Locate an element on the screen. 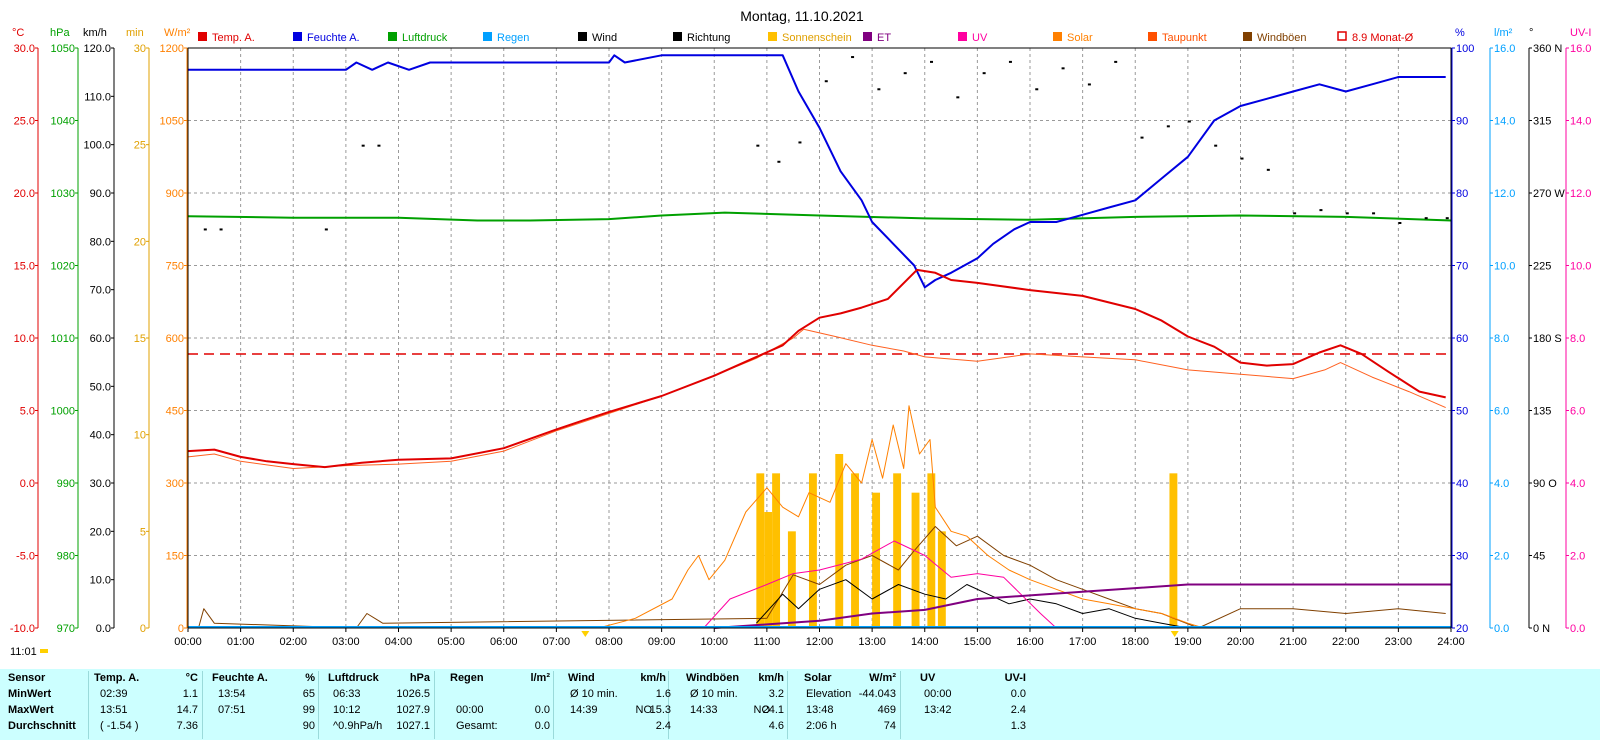 This screenshot has height=740, width=1600. x-tick-label: 11:00 is located at coordinates (767, 642).